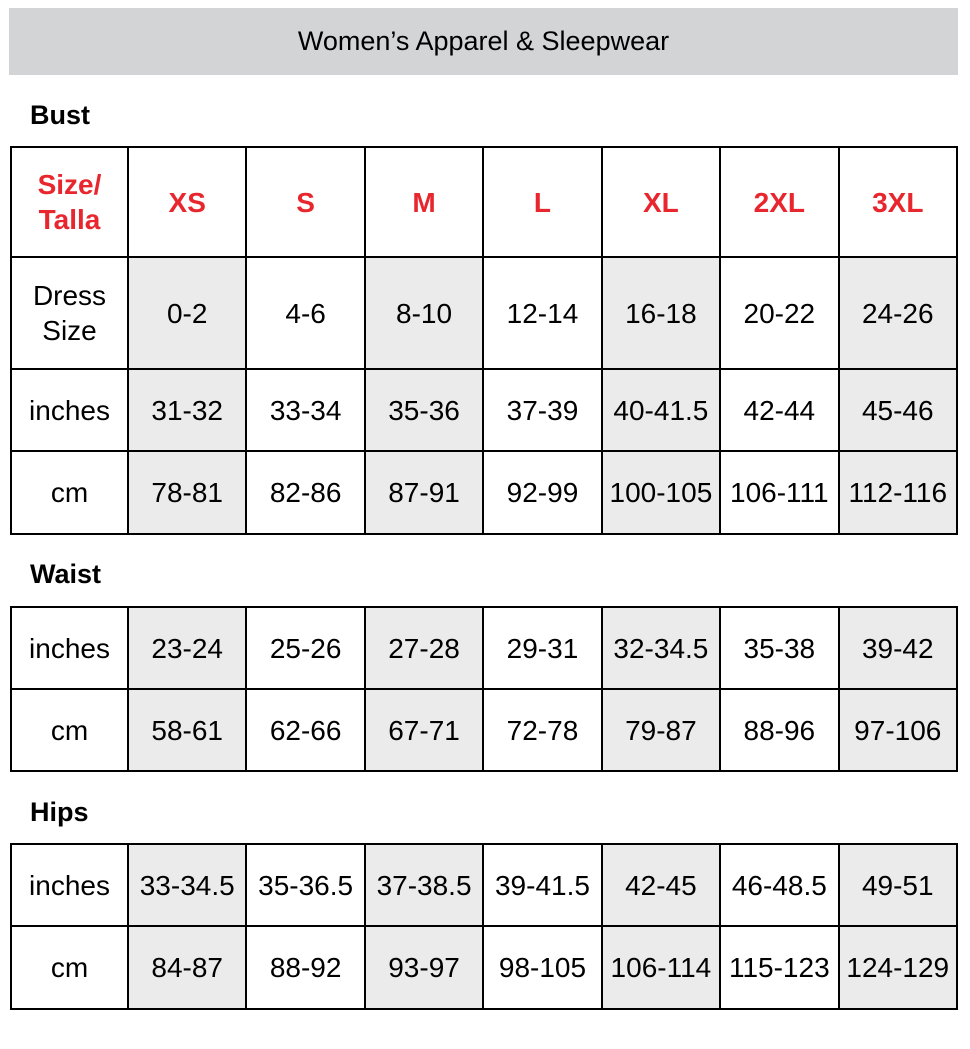 This screenshot has height=1049, width=970. What do you see at coordinates (542, 730) in the screenshot?
I see `value-cell: 72-78` at bounding box center [542, 730].